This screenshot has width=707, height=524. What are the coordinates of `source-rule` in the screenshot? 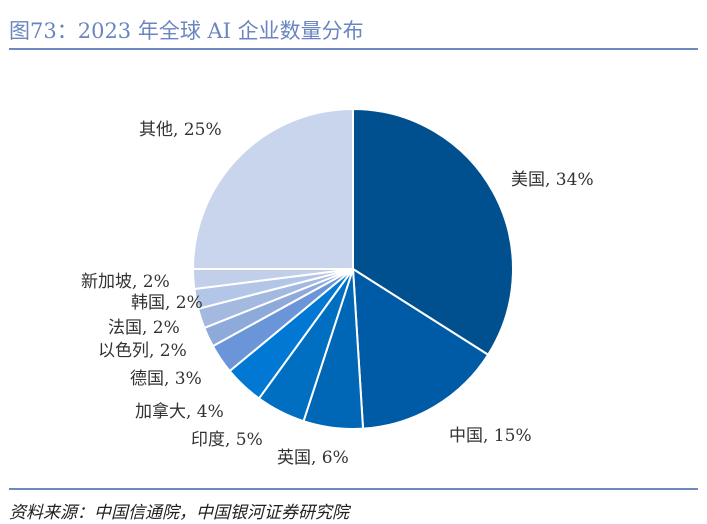 It's located at (353, 489).